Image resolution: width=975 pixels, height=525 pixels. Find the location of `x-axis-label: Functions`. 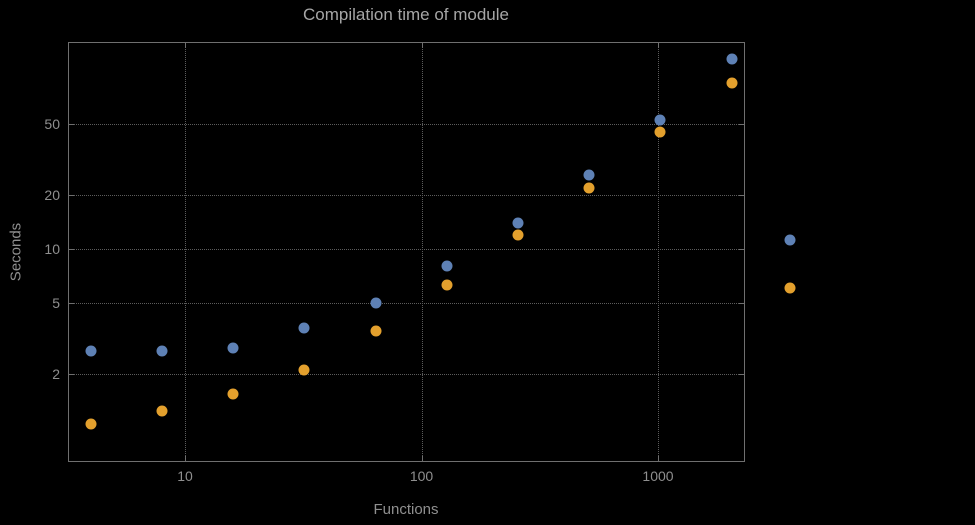

x-axis-label: Functions is located at coordinates (406, 509).